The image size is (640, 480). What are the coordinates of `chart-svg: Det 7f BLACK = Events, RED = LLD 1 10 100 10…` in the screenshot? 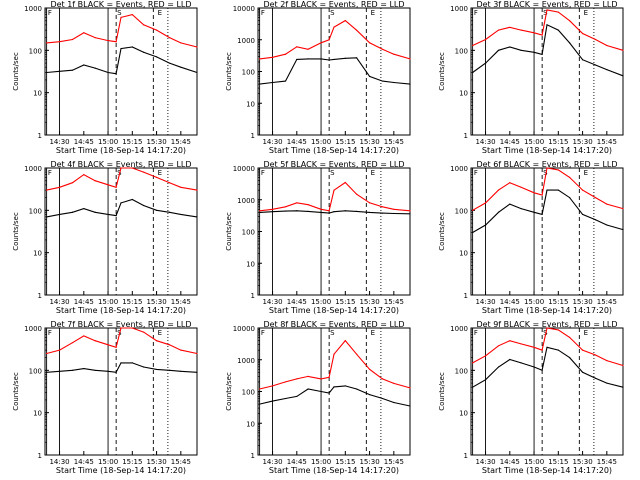 It's located at (105, 397).